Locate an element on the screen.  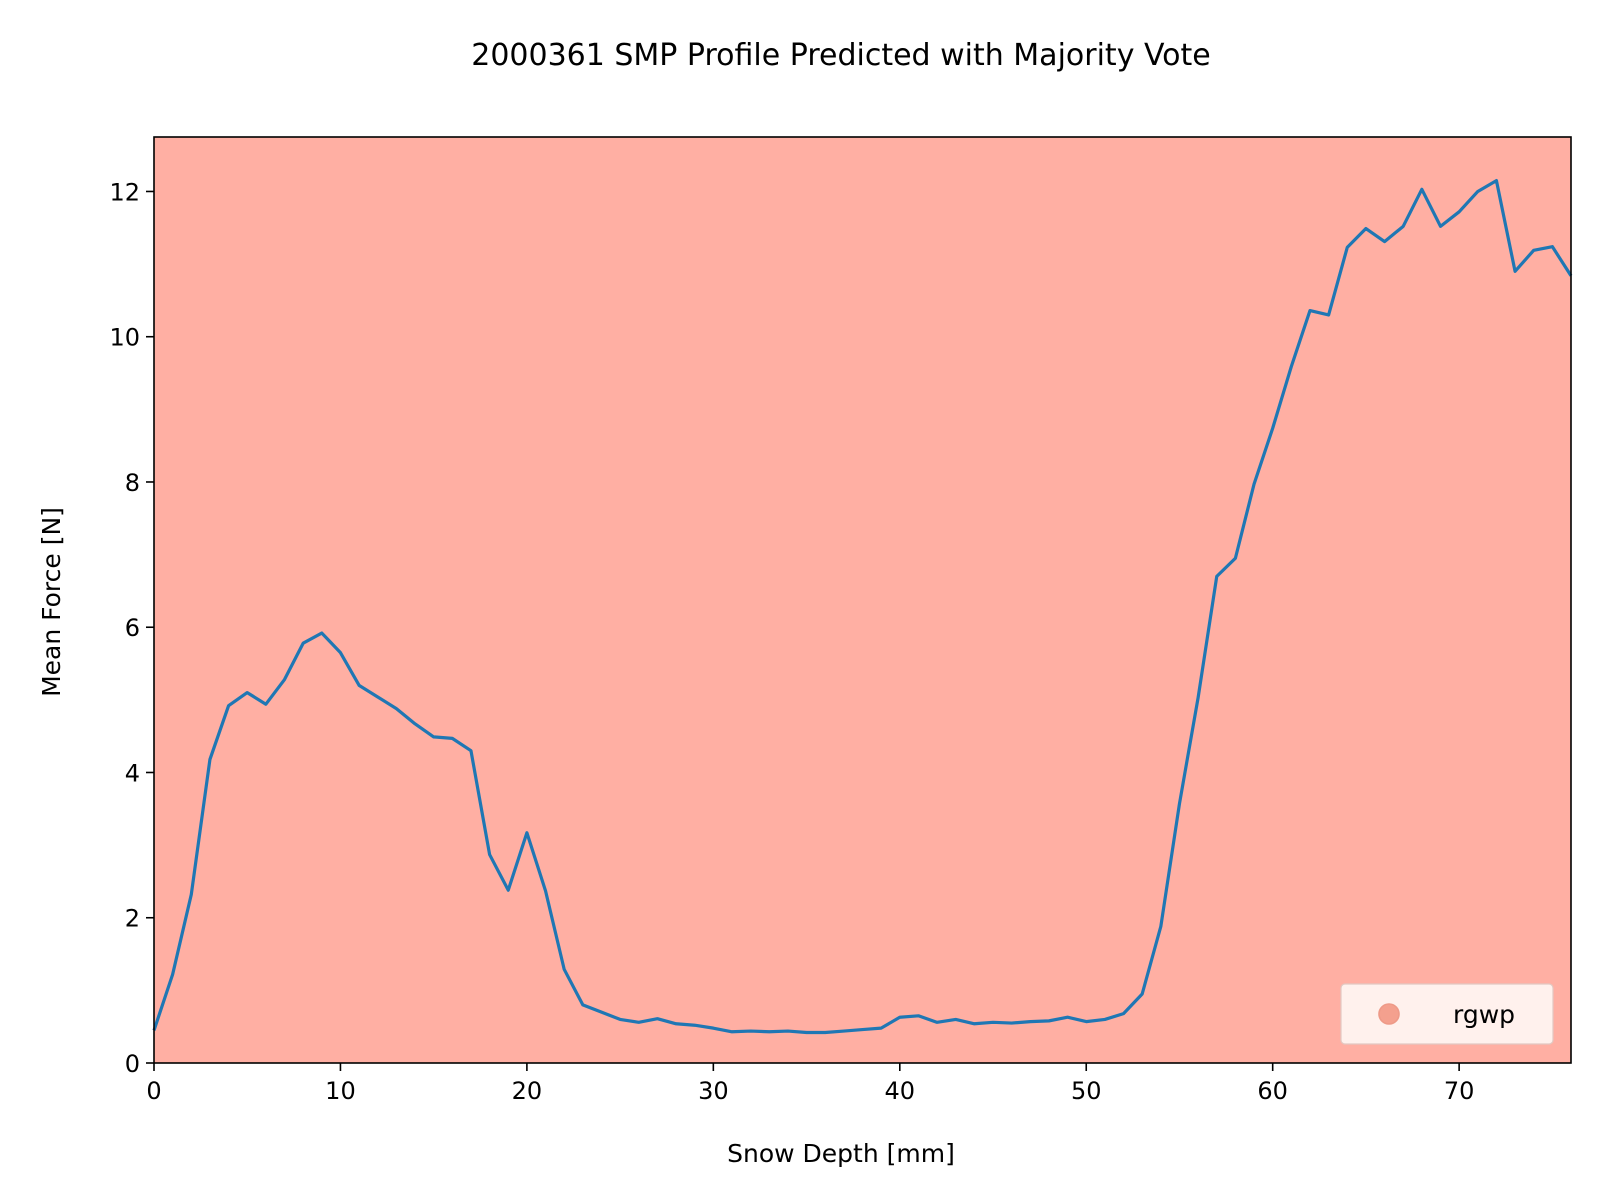
y-tick-label: 8 is located at coordinates (132, 483).